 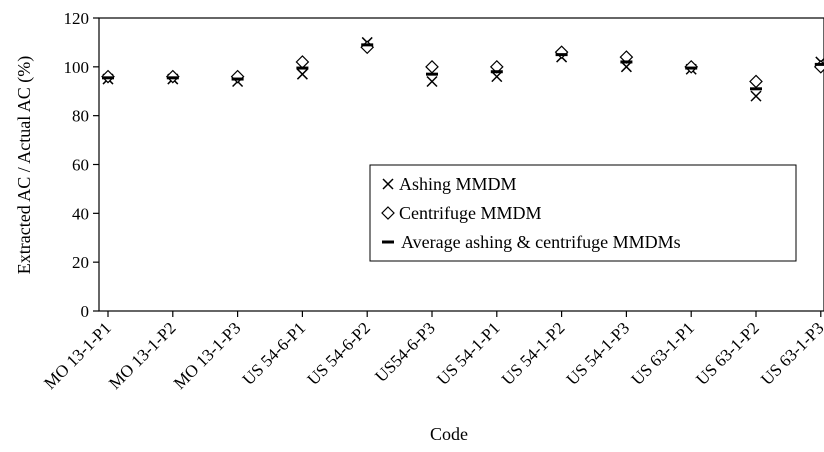 I want to click on y-tick-label: 20, so click(x=80, y=262).